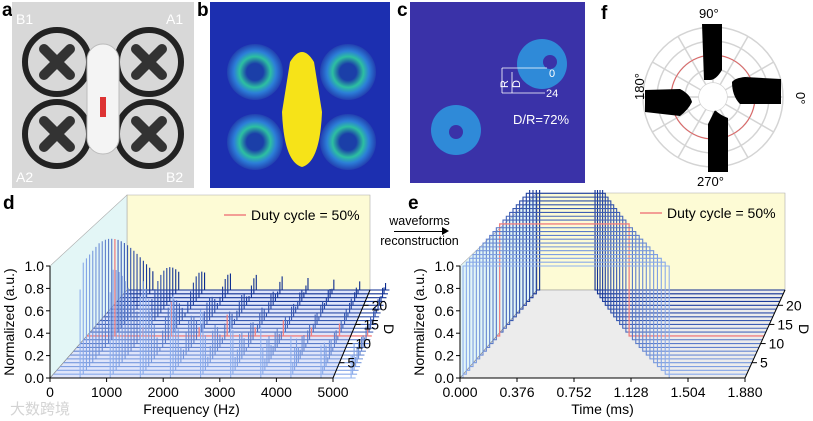  Describe the element at coordinates (710, 181) in the screenshot. I see `angle-270: 270°` at that location.